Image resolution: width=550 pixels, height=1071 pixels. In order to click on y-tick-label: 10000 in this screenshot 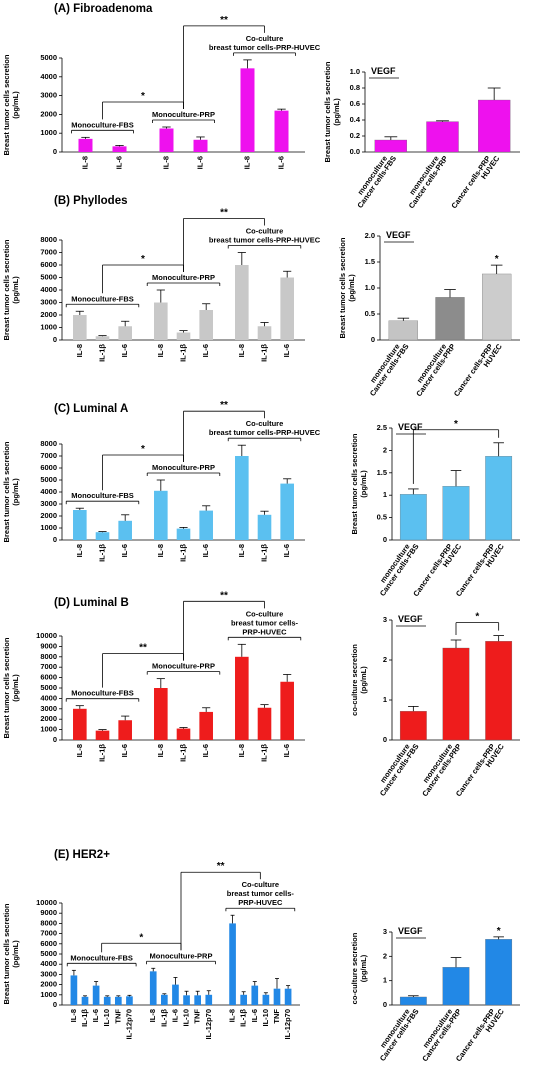, I will do `click(46, 902)`.